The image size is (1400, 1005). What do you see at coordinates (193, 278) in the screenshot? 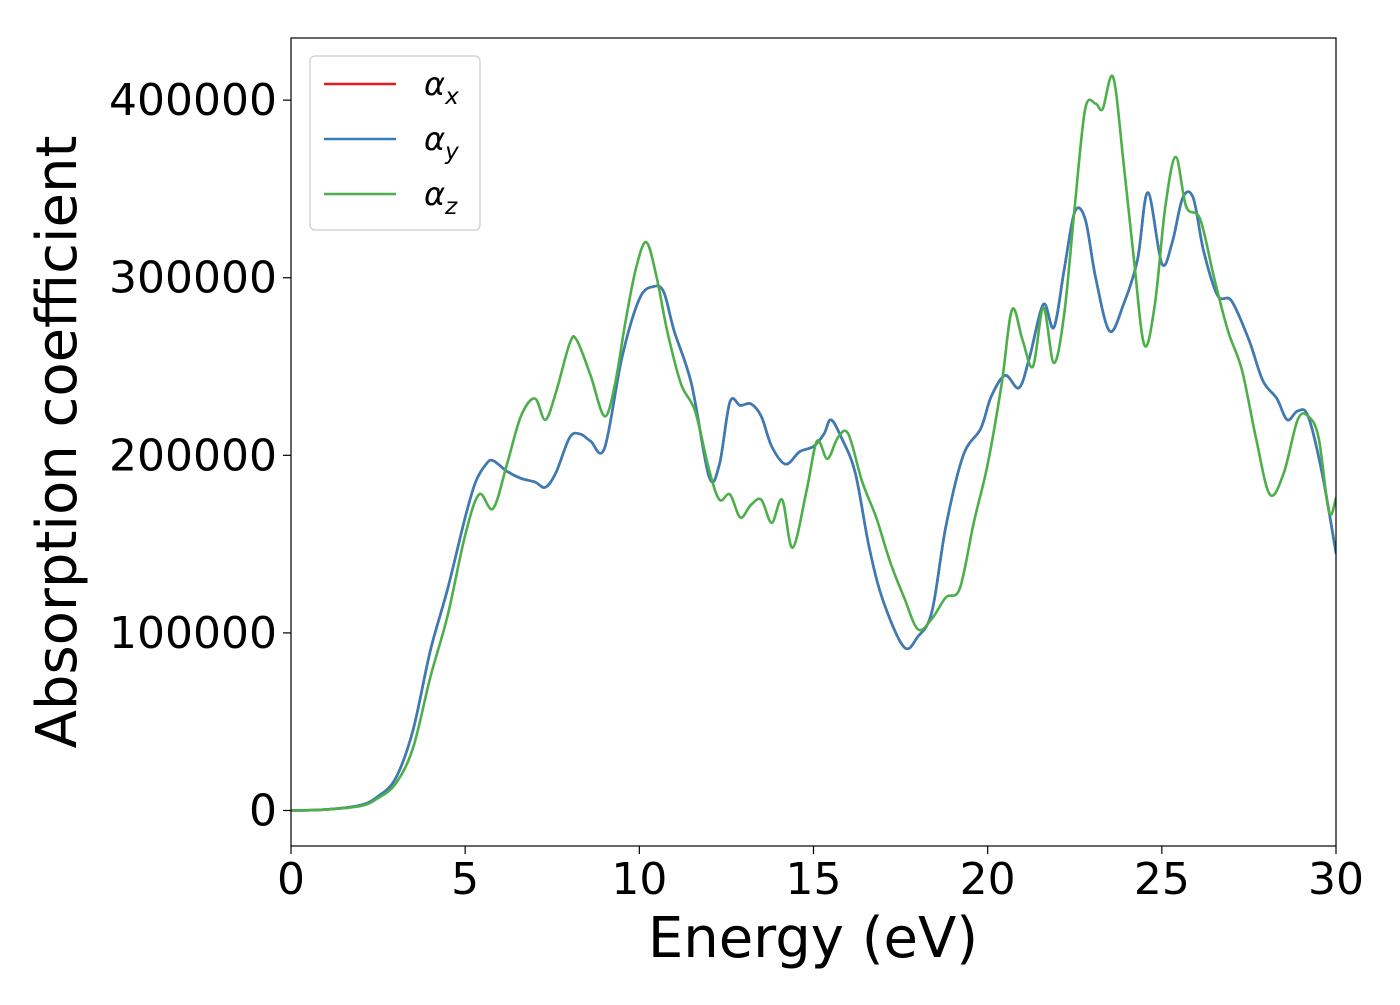
I see `y-tick-label: 300000` at bounding box center [193, 278].